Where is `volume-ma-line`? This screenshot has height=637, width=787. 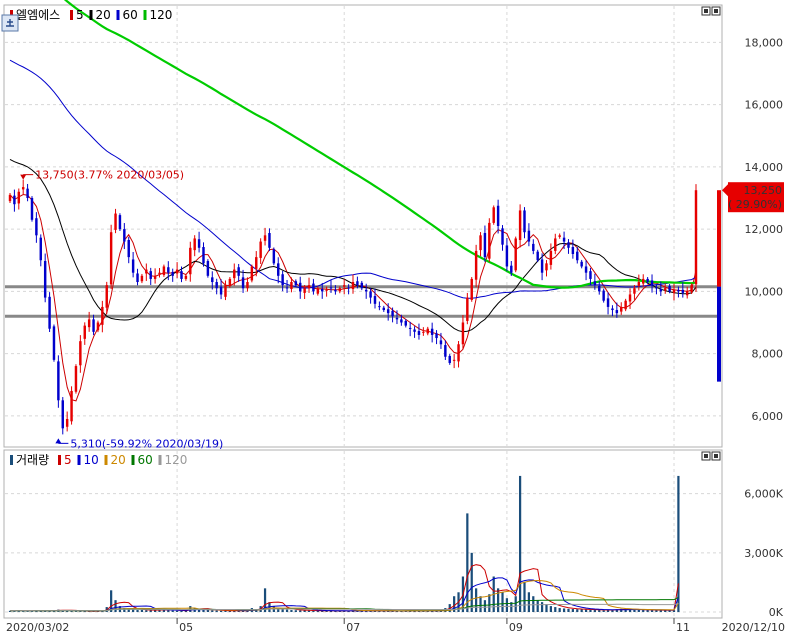
volume-ma-line is located at coordinates (344, 607).